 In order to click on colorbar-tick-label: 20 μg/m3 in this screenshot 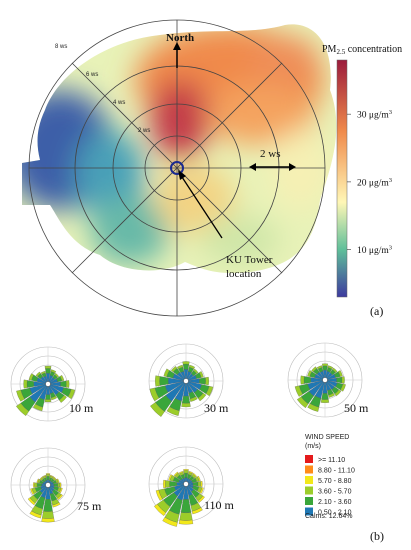, I will do `click(374, 183)`.